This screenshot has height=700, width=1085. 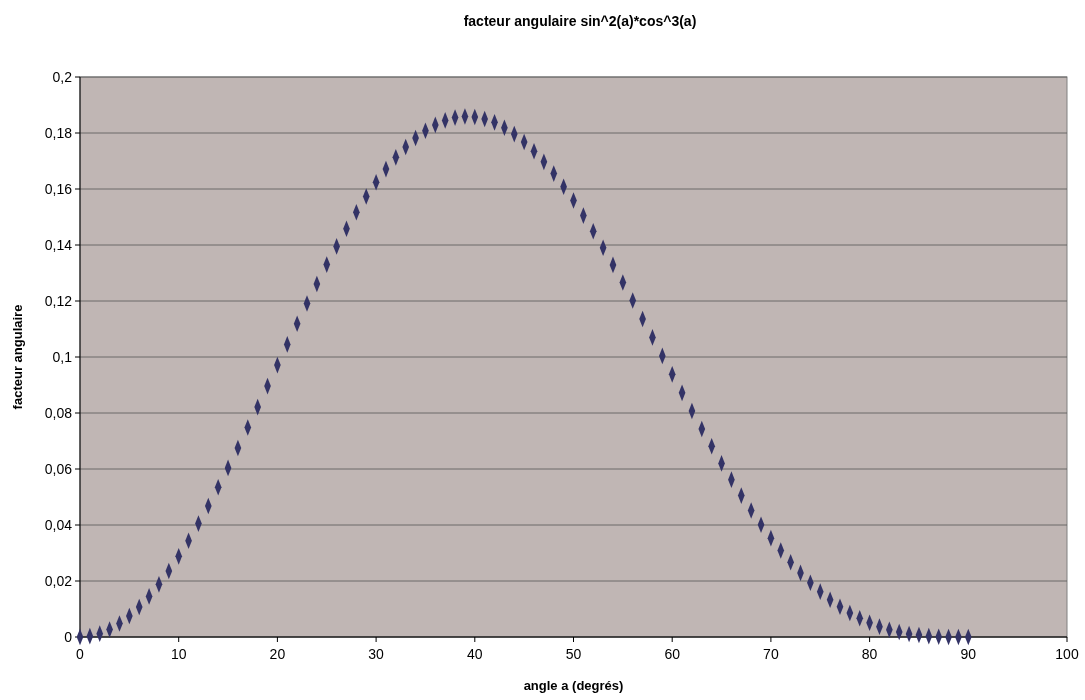 What do you see at coordinates (58, 188) in the screenshot?
I see `y-tick-label: 0,16` at bounding box center [58, 188].